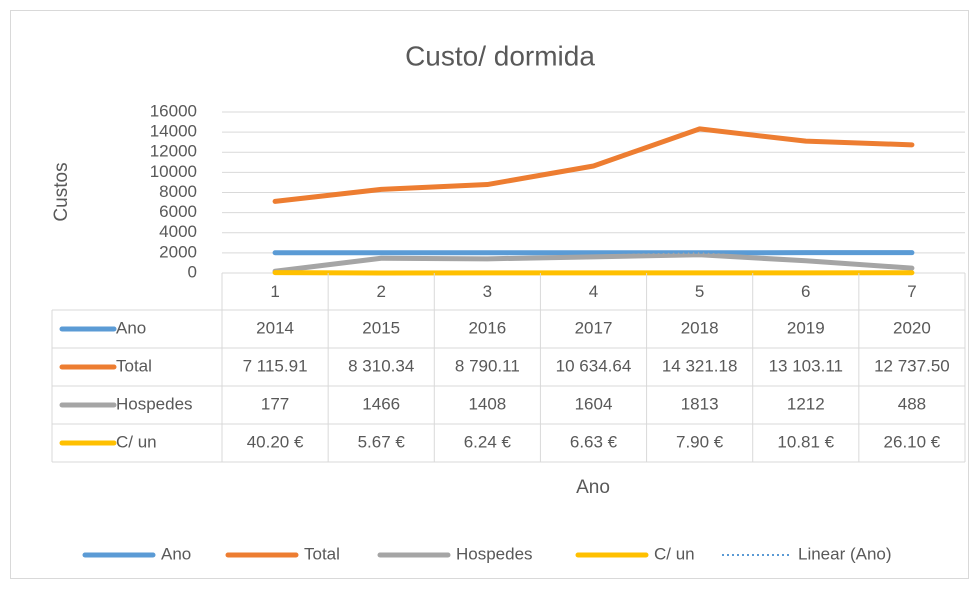 This screenshot has width=980, height=591. What do you see at coordinates (274, 291) in the screenshot?
I see `x-tick-label: 1` at bounding box center [274, 291].